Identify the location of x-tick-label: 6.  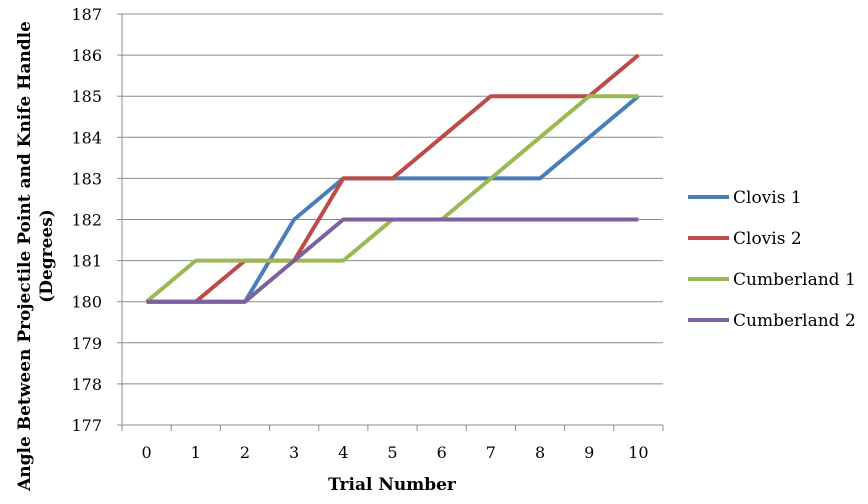
(442, 452).